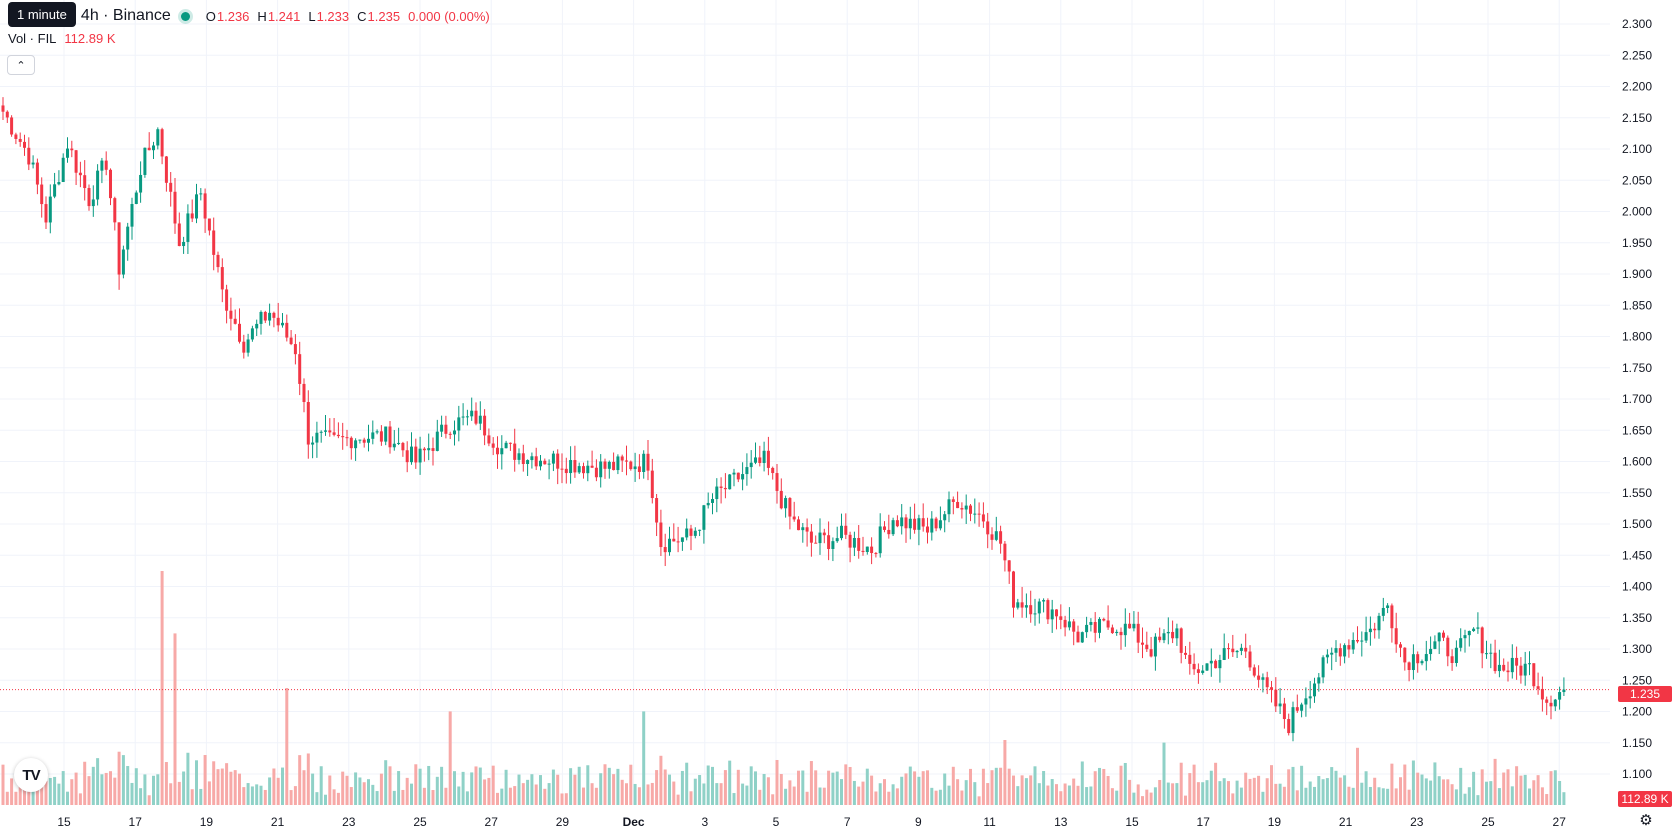 This screenshot has width=1678, height=835. Describe the element at coordinates (312, 16) in the screenshot. I see `low-label: L` at that location.